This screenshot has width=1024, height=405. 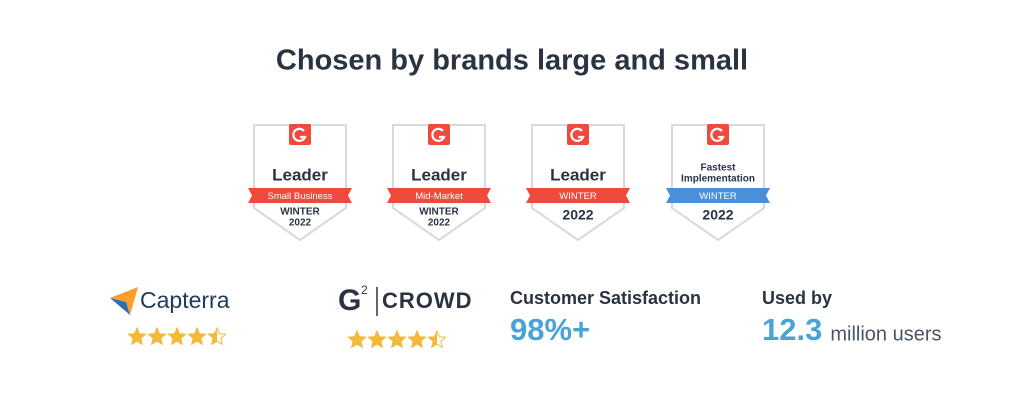 What do you see at coordinates (718, 168) in the screenshot?
I see `badge-heading: Fastest` at bounding box center [718, 168].